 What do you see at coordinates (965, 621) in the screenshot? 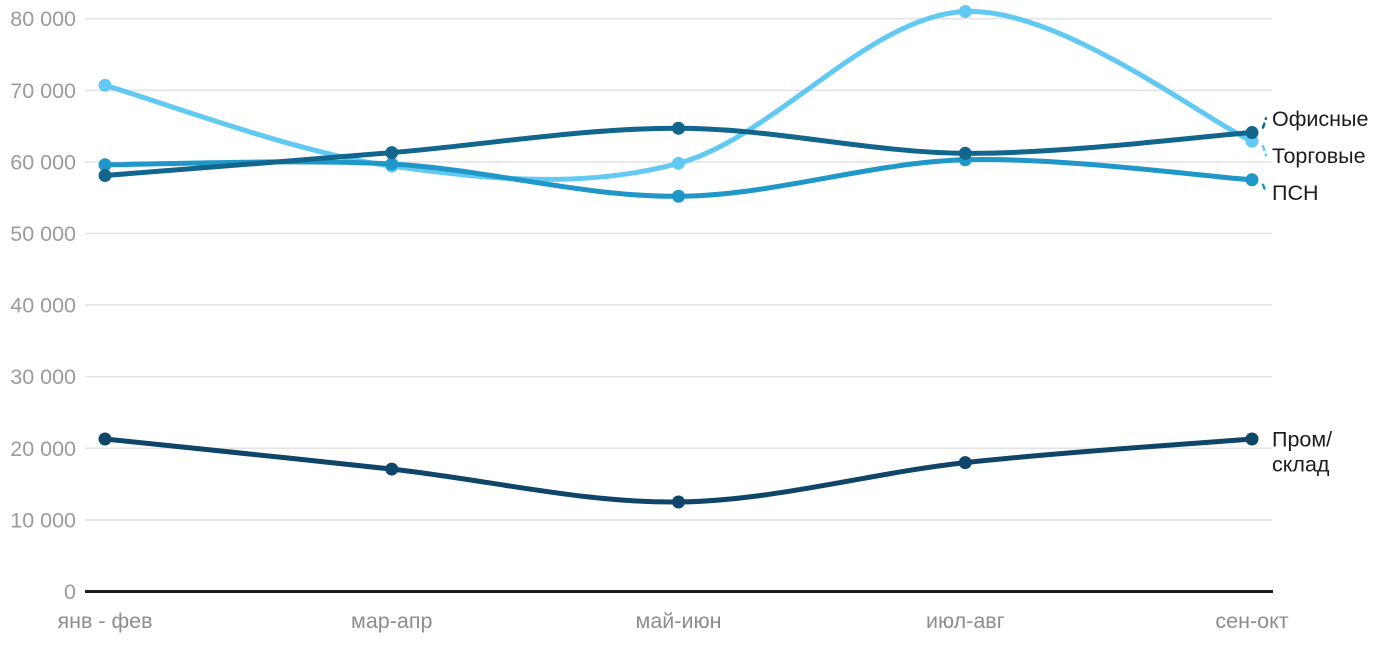
I see `x-axis-label: июл-авг` at bounding box center [965, 621].